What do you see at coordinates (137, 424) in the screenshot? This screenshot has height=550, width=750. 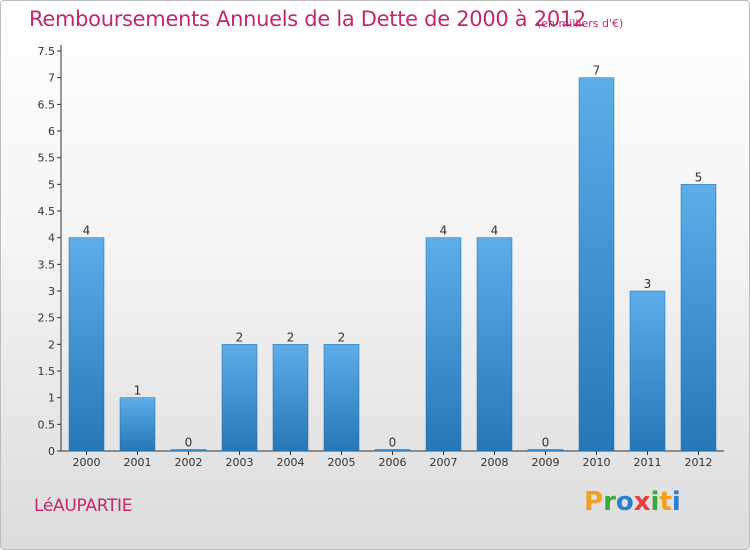 I see `bar-2001` at bounding box center [137, 424].